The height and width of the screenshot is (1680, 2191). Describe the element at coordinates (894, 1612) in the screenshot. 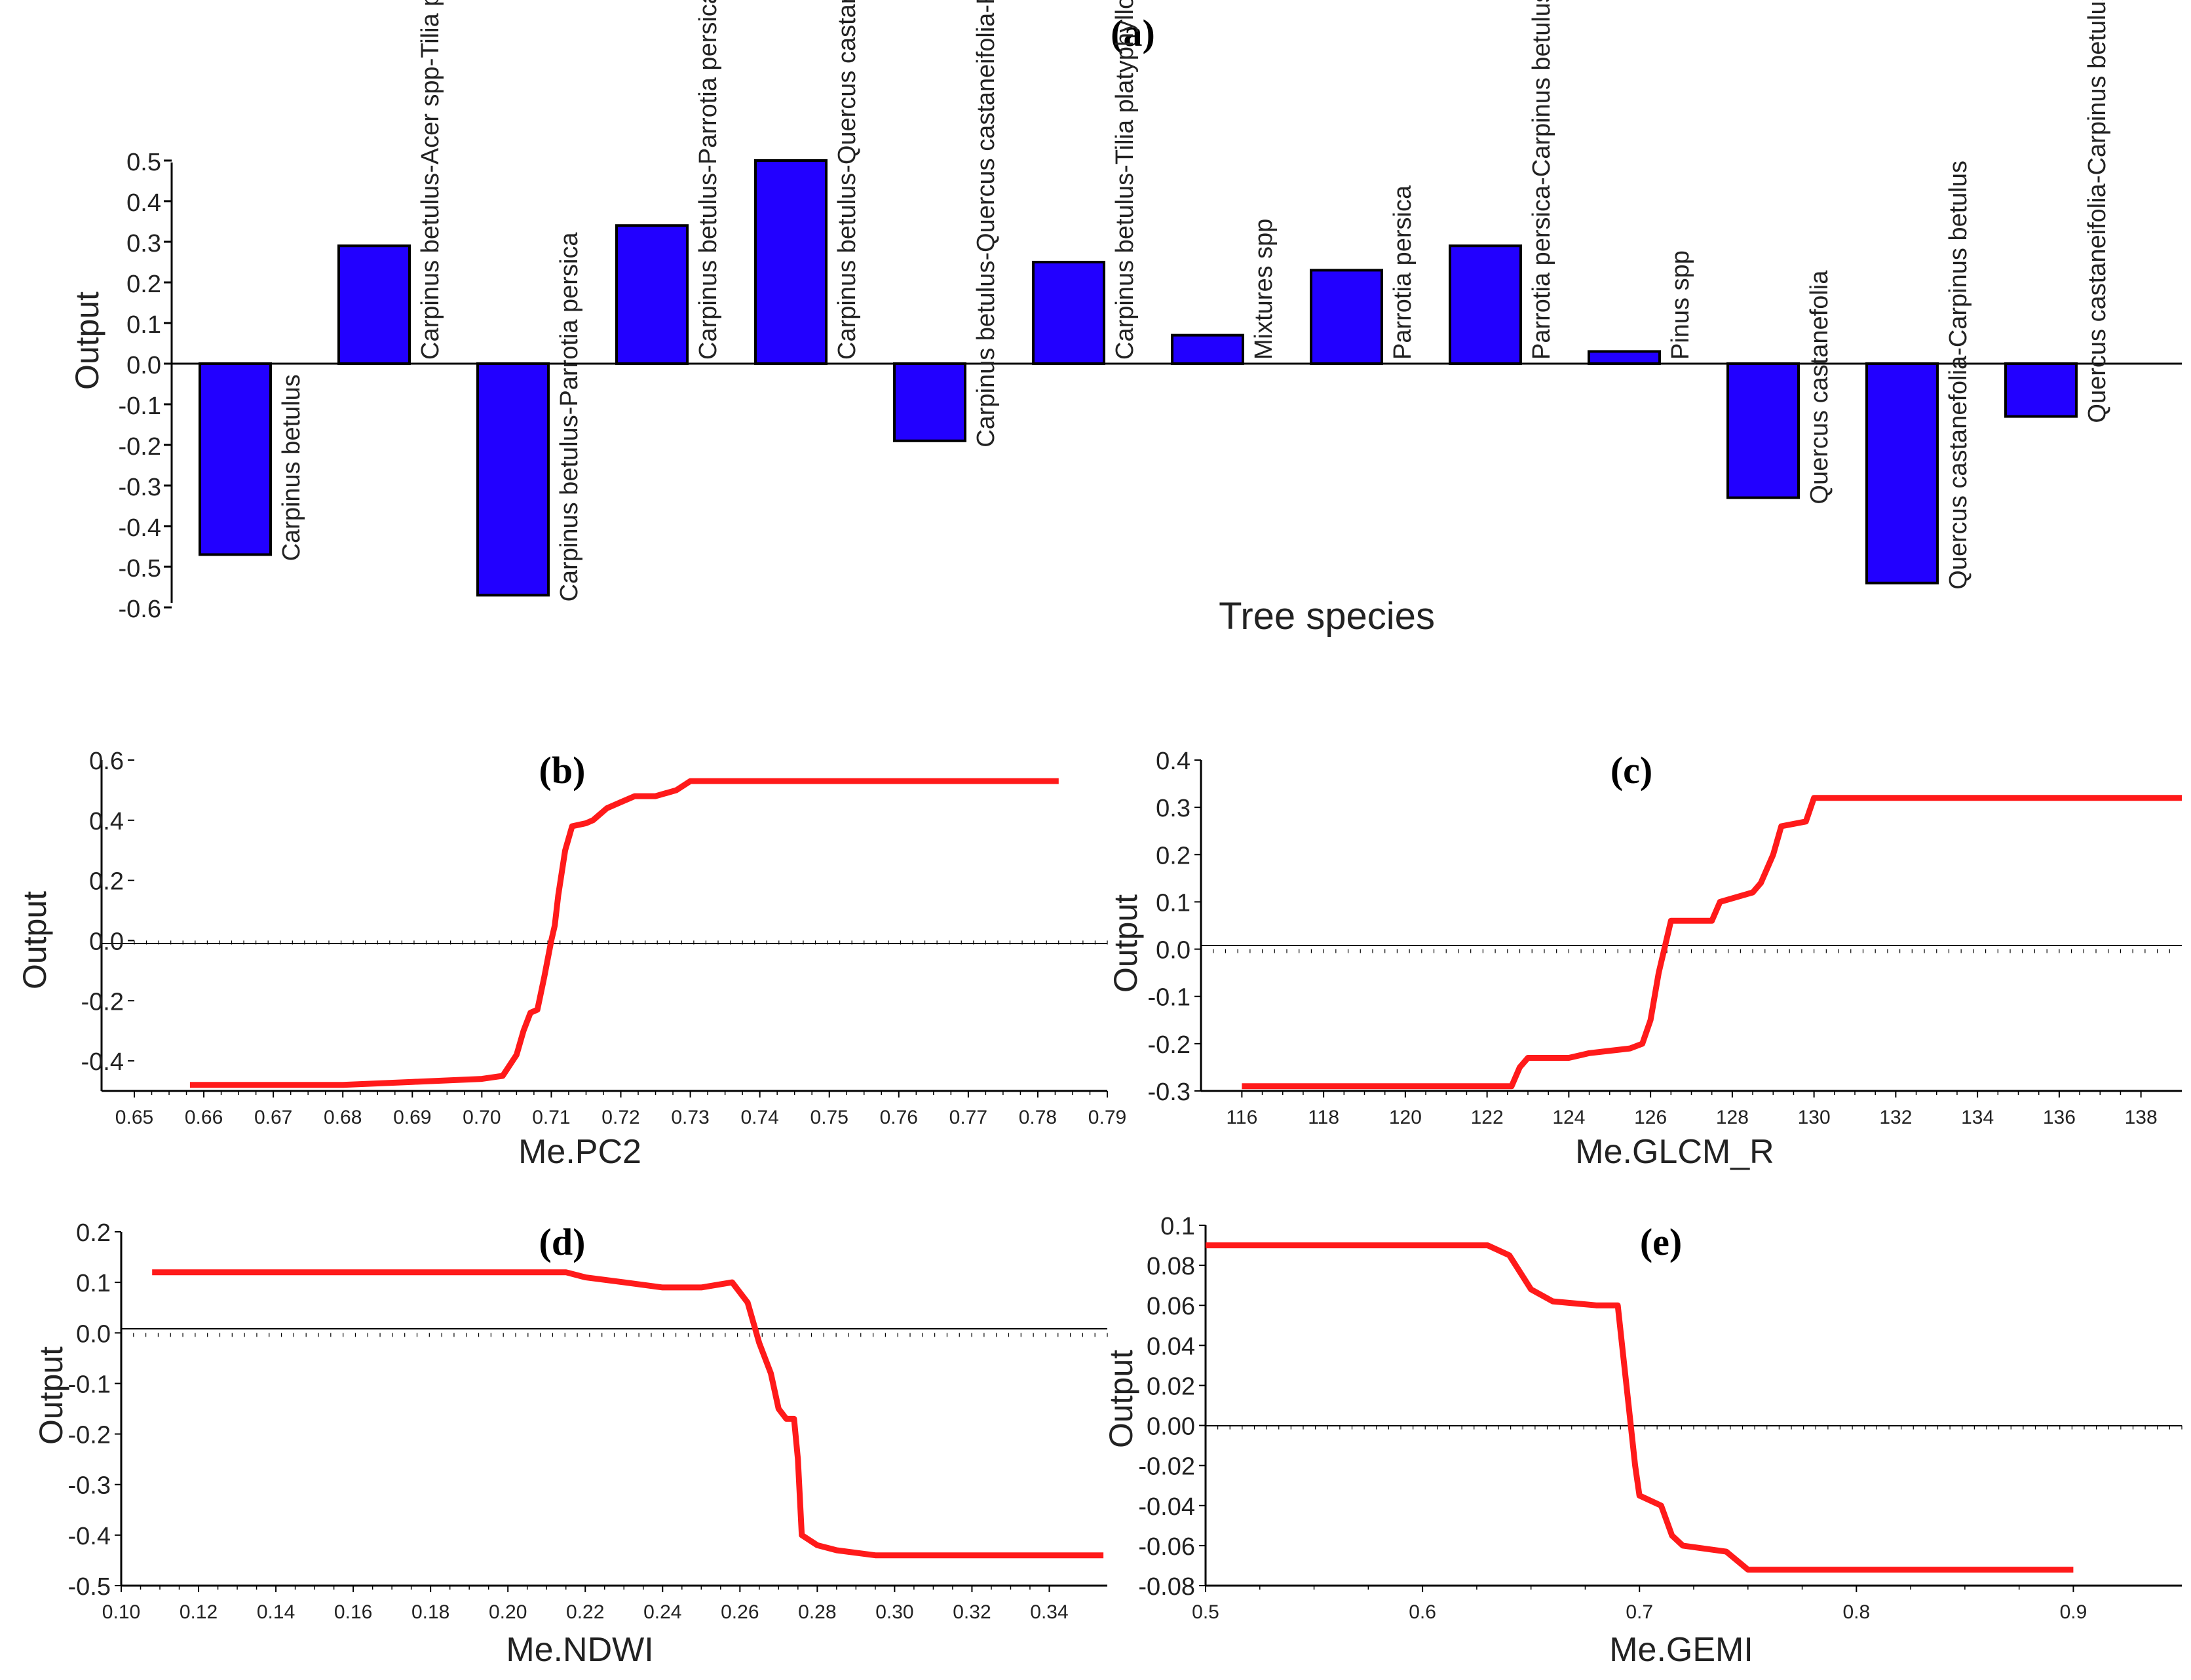

I see `chart-d-x-tick-label: 0.30` at that location.